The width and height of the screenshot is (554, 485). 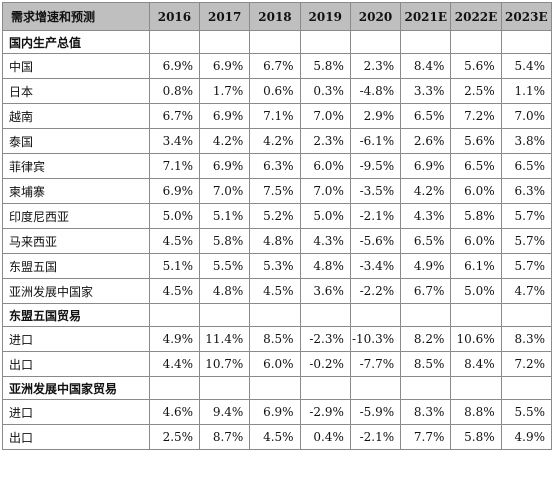 What do you see at coordinates (277, 91) in the screenshot?
I see `table-row: 日本 0.8% 1.7% 0.6% 0.3% -4.8% 3.3% 2.5% 1.1%` at bounding box center [277, 91].